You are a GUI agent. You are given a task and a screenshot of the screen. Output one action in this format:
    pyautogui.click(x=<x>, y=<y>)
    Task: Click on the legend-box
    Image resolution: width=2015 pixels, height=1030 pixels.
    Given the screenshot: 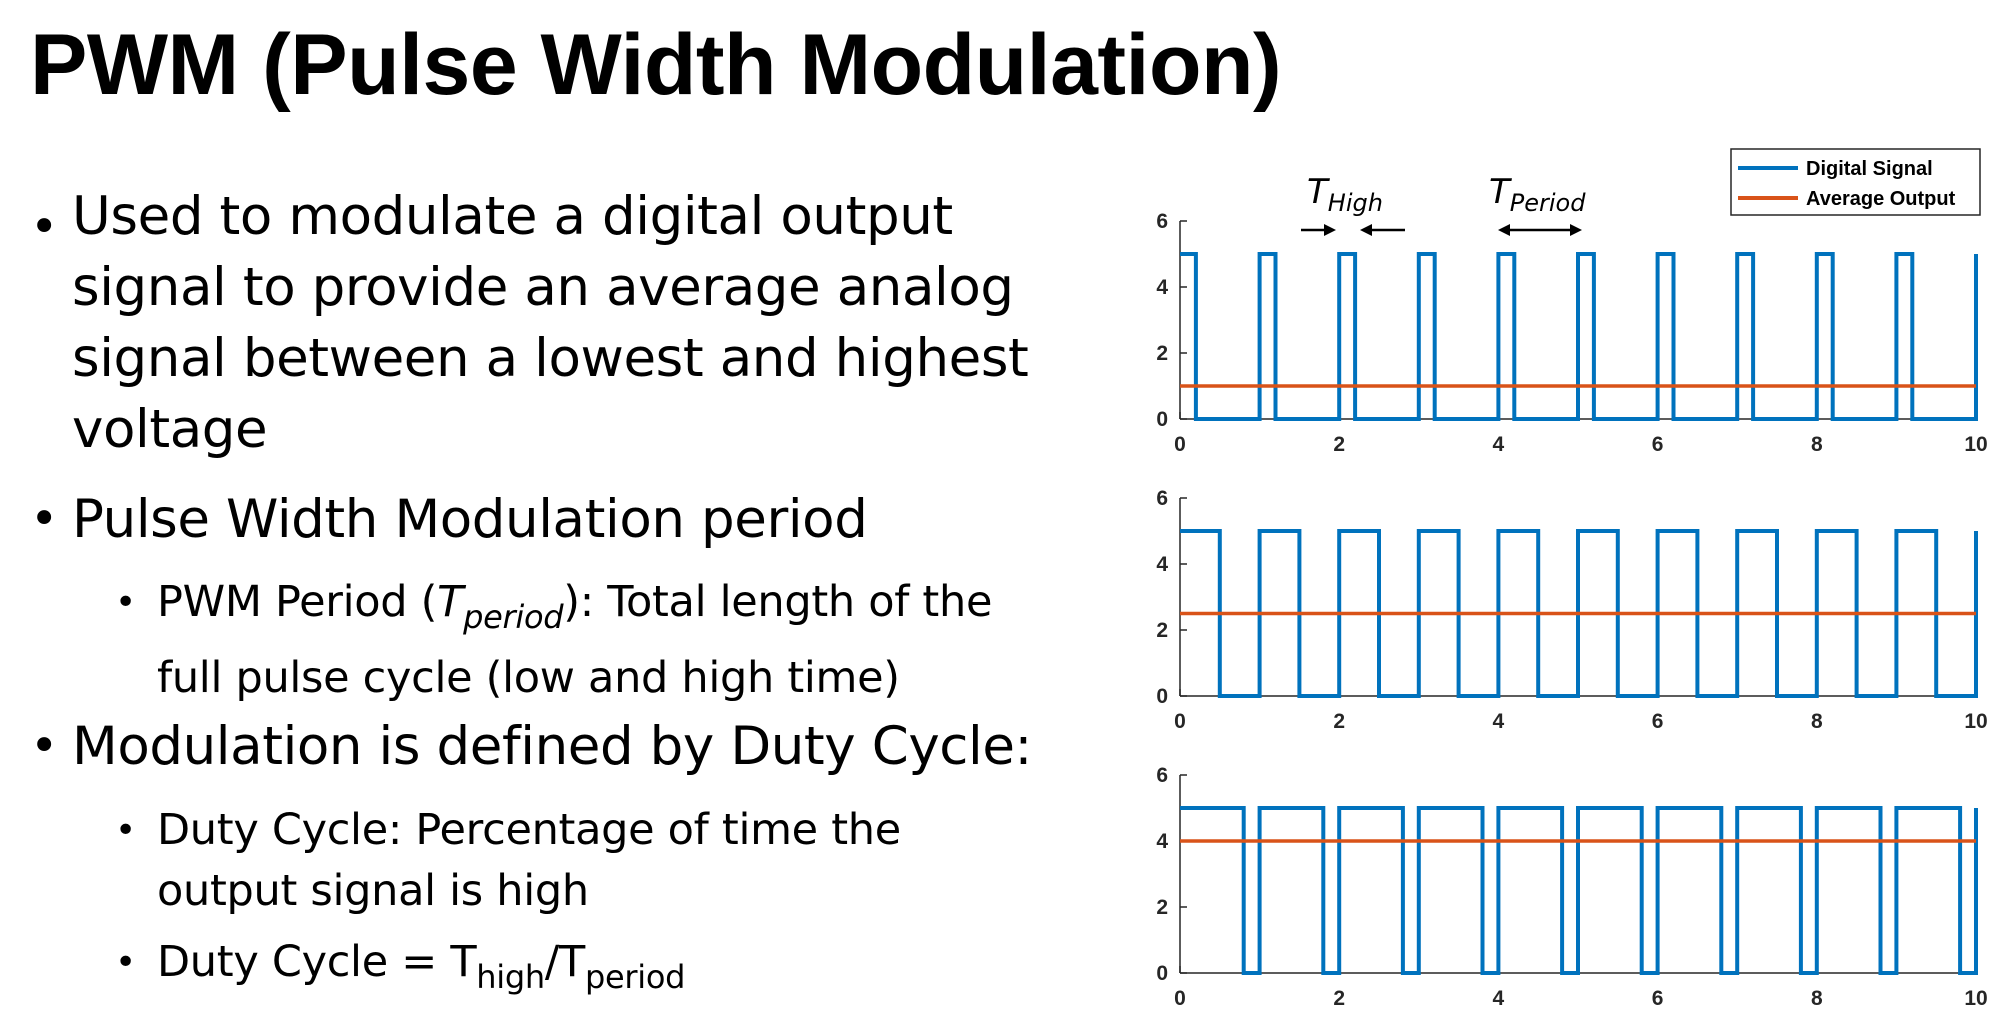 What is the action you would take?
    pyautogui.click(x=1855, y=182)
    